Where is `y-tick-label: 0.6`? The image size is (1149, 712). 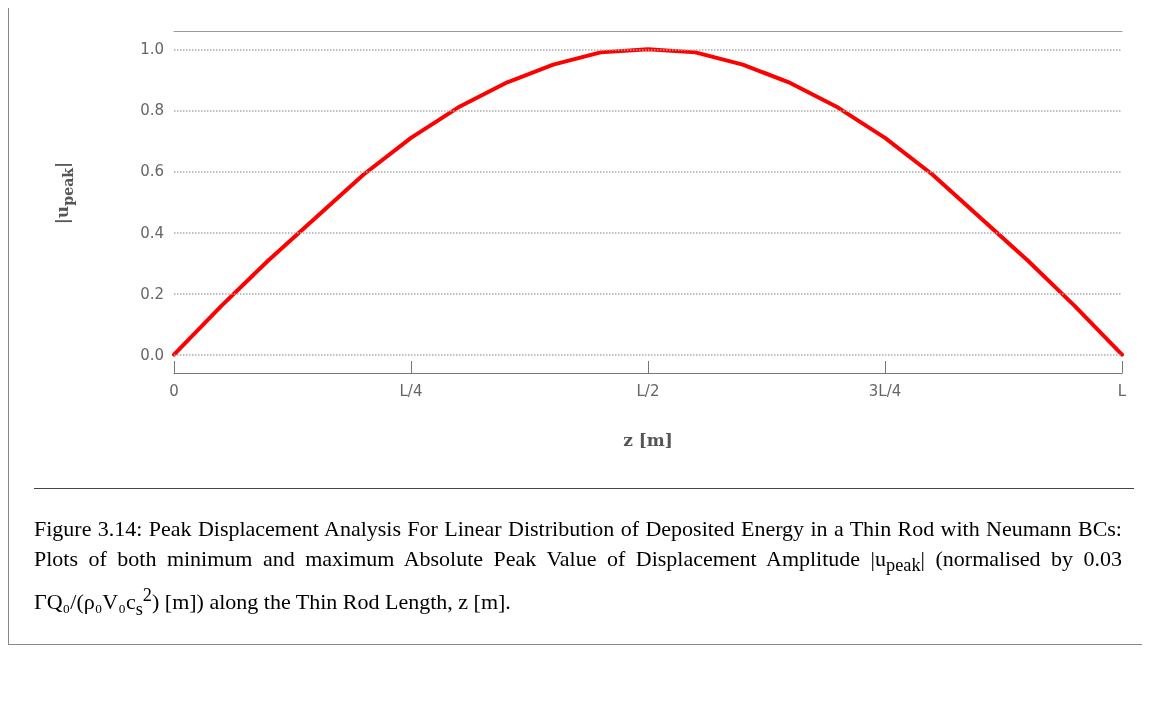
y-tick-label: 0.6 is located at coordinates (152, 171).